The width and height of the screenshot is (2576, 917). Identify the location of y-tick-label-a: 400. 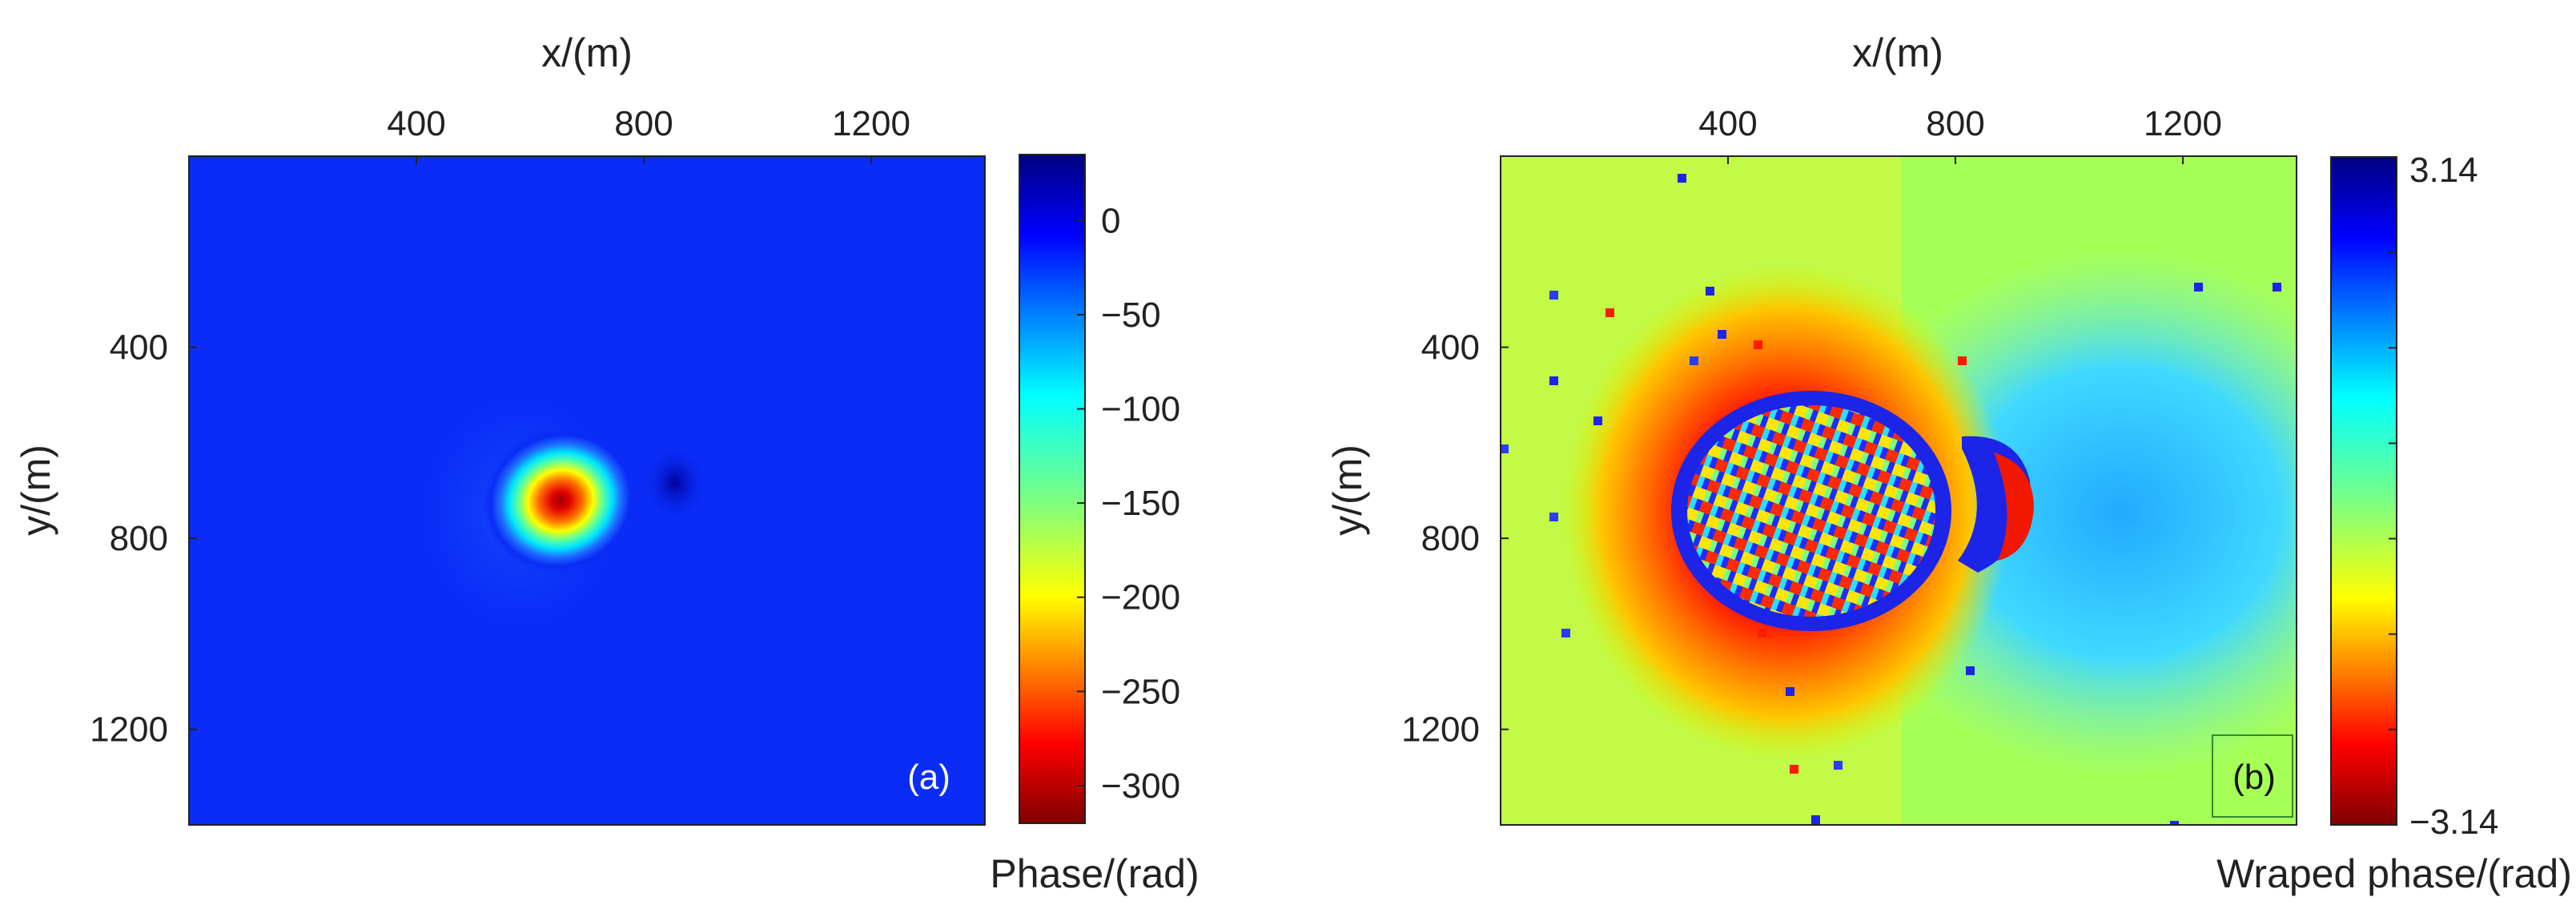
(139, 348).